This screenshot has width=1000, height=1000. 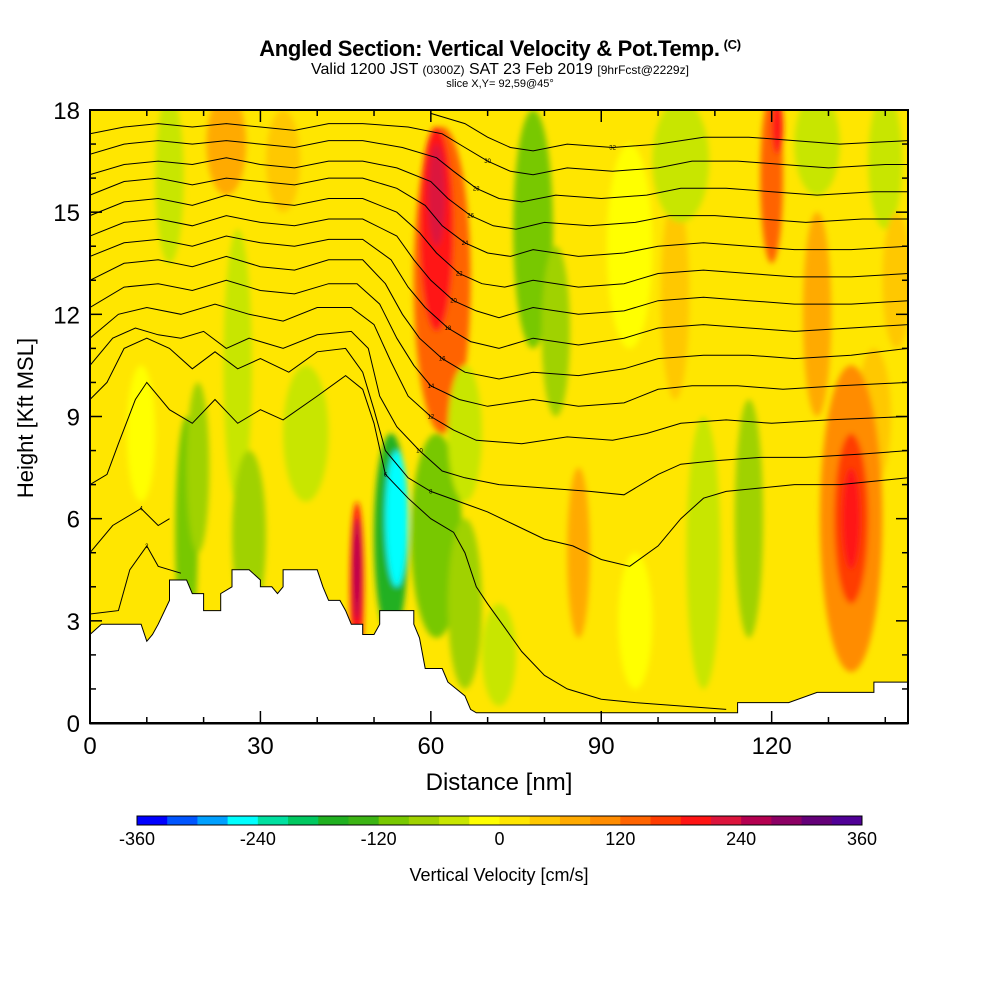 I want to click on y-tick-label: 3, so click(x=73, y=622).